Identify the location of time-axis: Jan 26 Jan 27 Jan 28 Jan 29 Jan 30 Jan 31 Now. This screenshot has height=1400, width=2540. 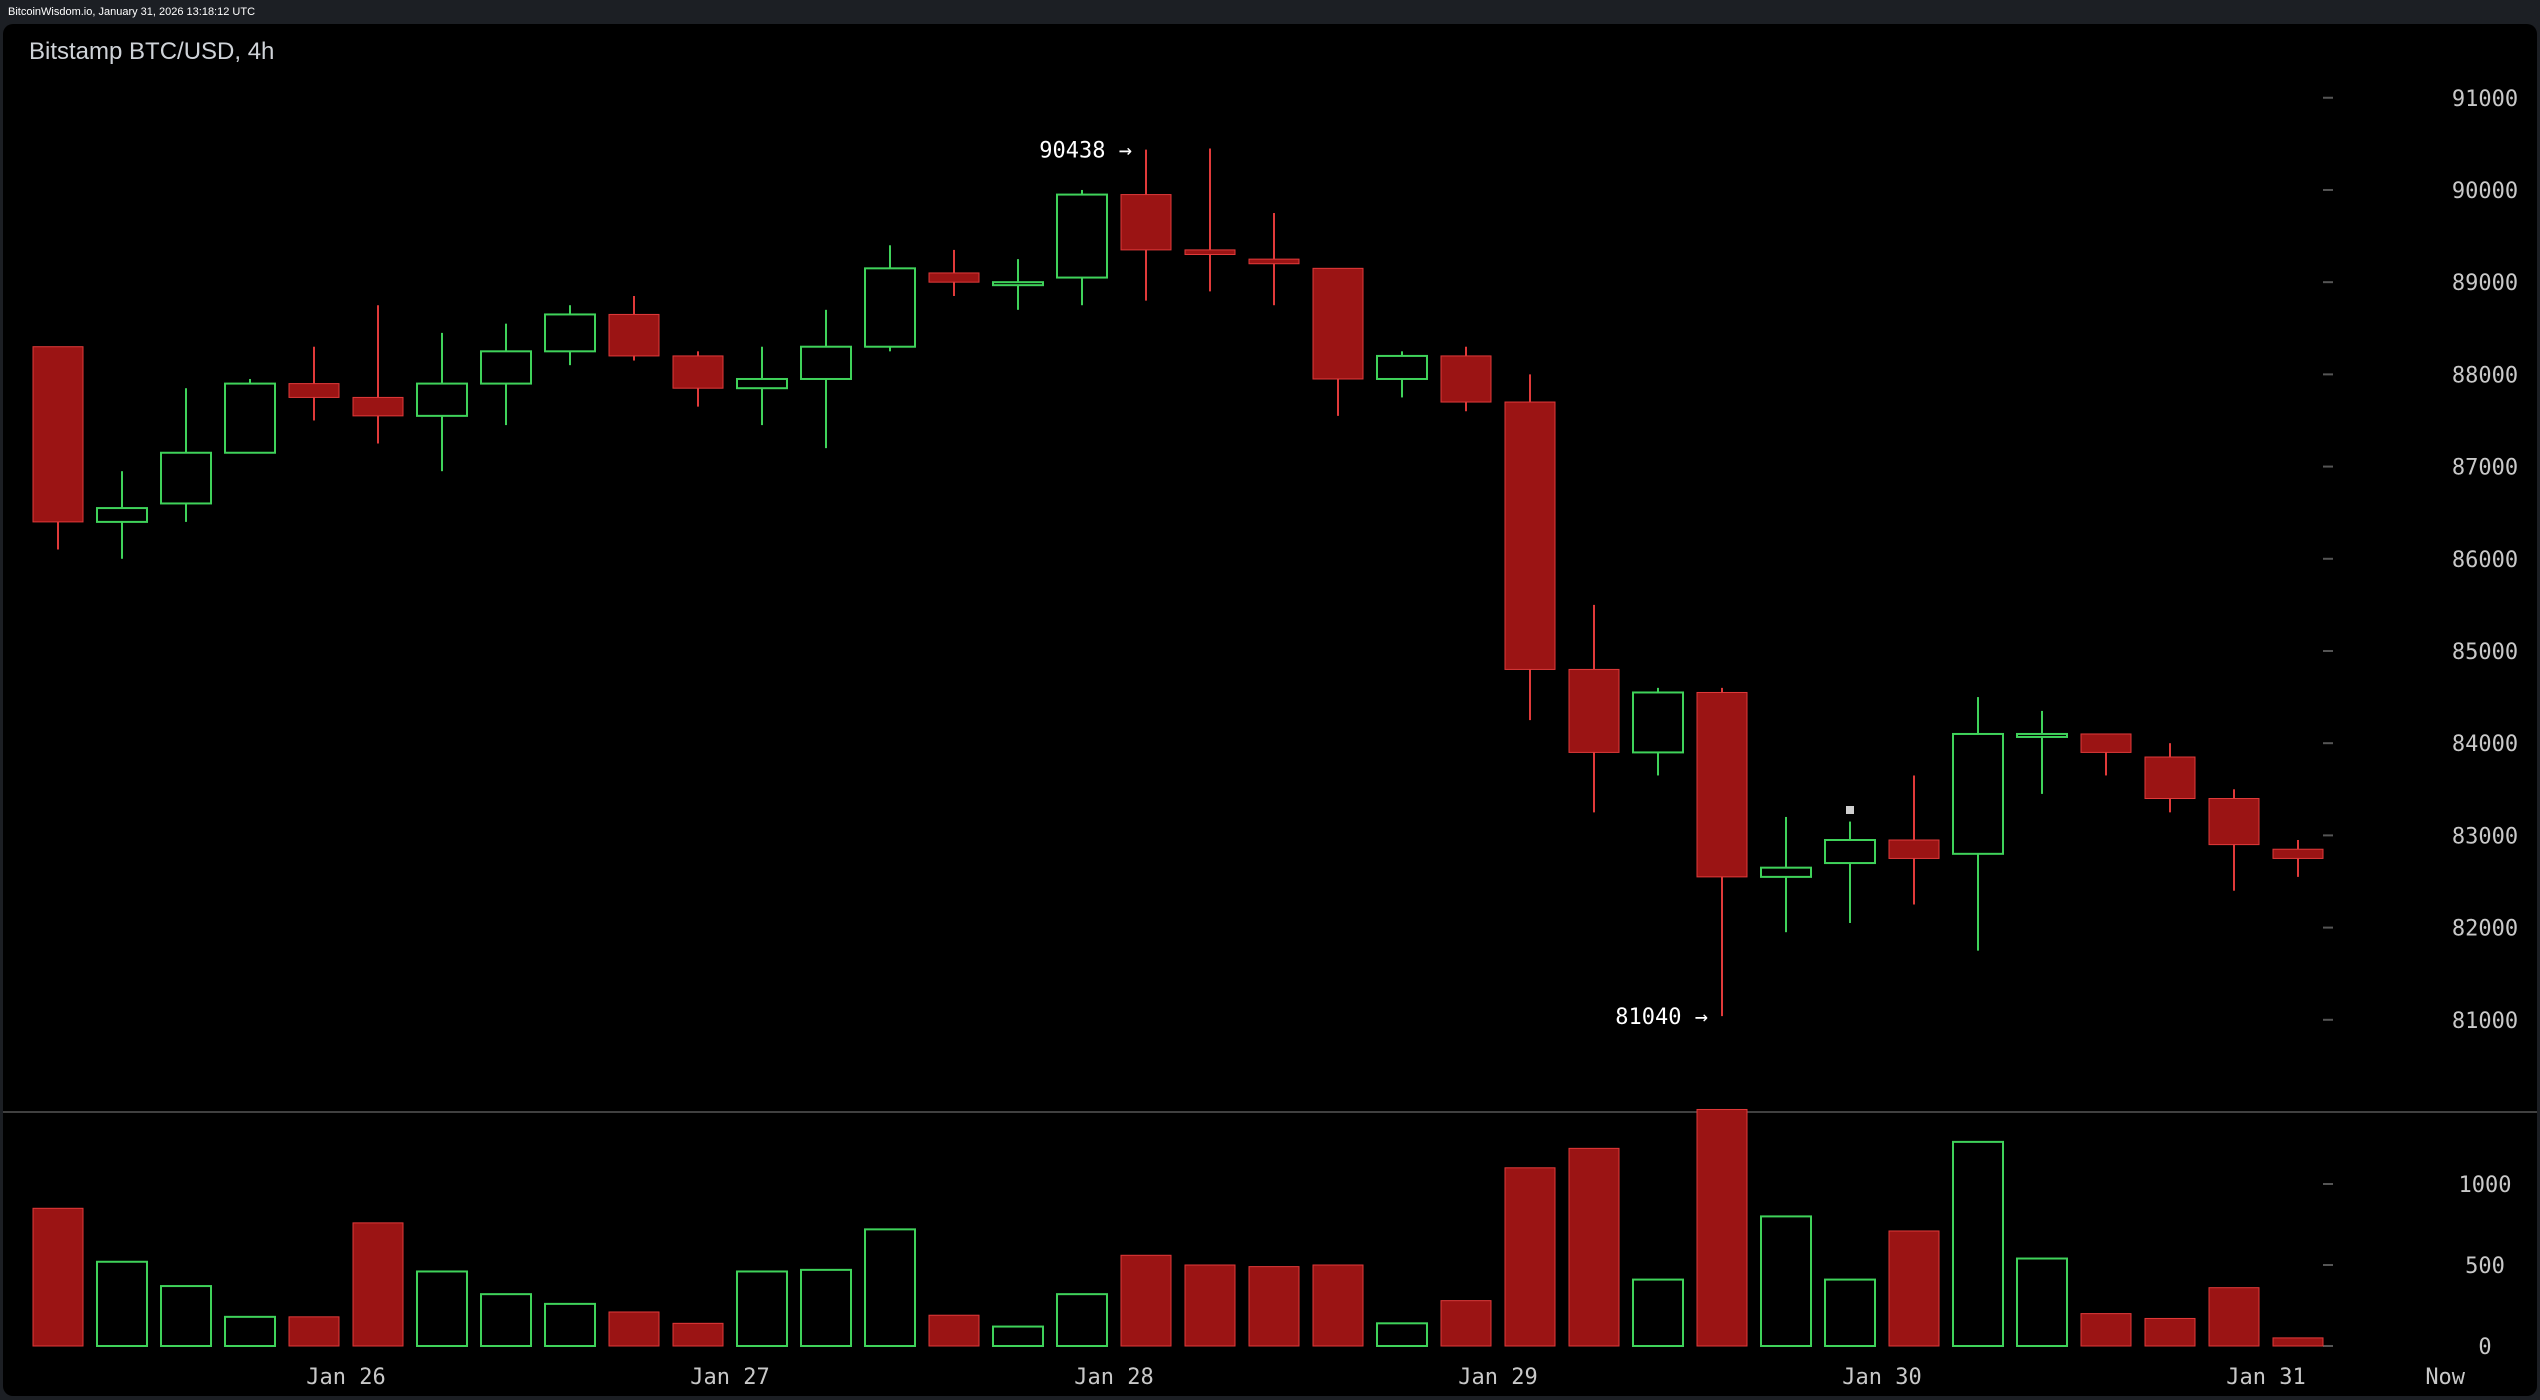
(1386, 1377).